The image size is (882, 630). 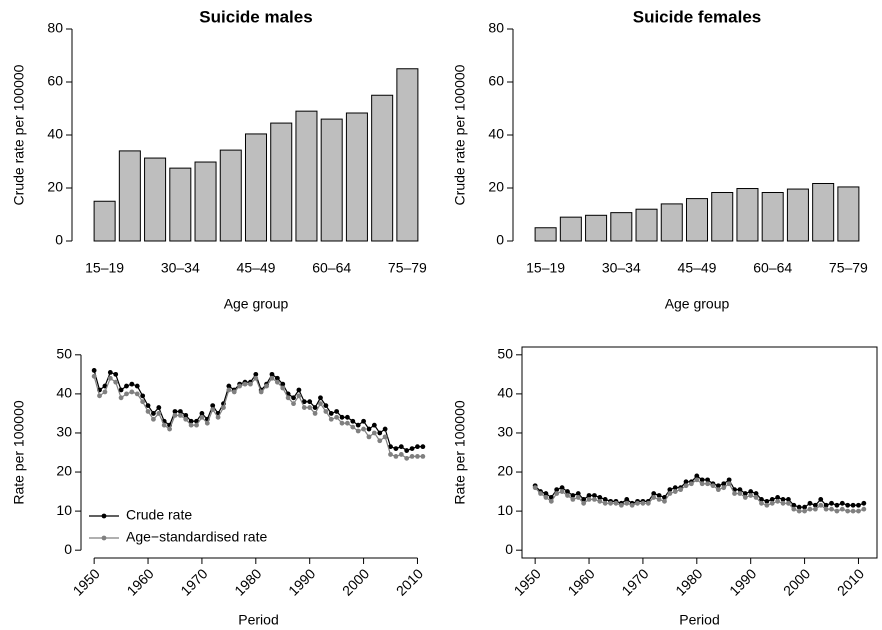 I want to click on legend-label: Crude rate, so click(x=159, y=515).